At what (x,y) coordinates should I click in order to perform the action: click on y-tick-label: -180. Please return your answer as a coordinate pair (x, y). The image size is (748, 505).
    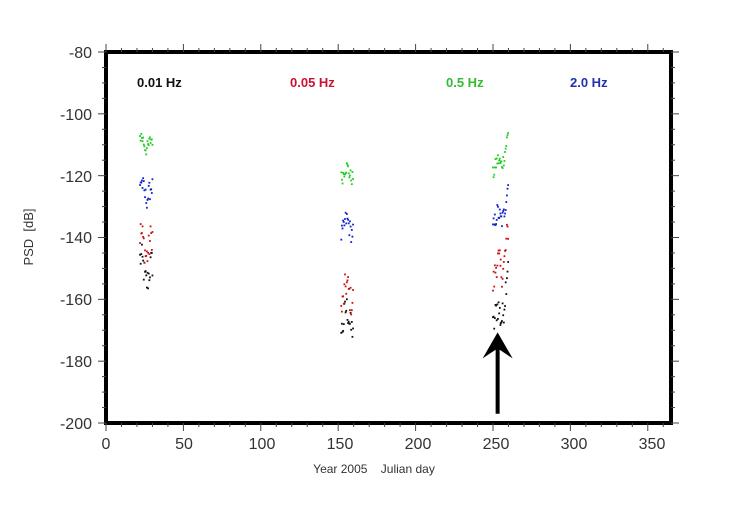
    Looking at the image, I should click on (76, 362).